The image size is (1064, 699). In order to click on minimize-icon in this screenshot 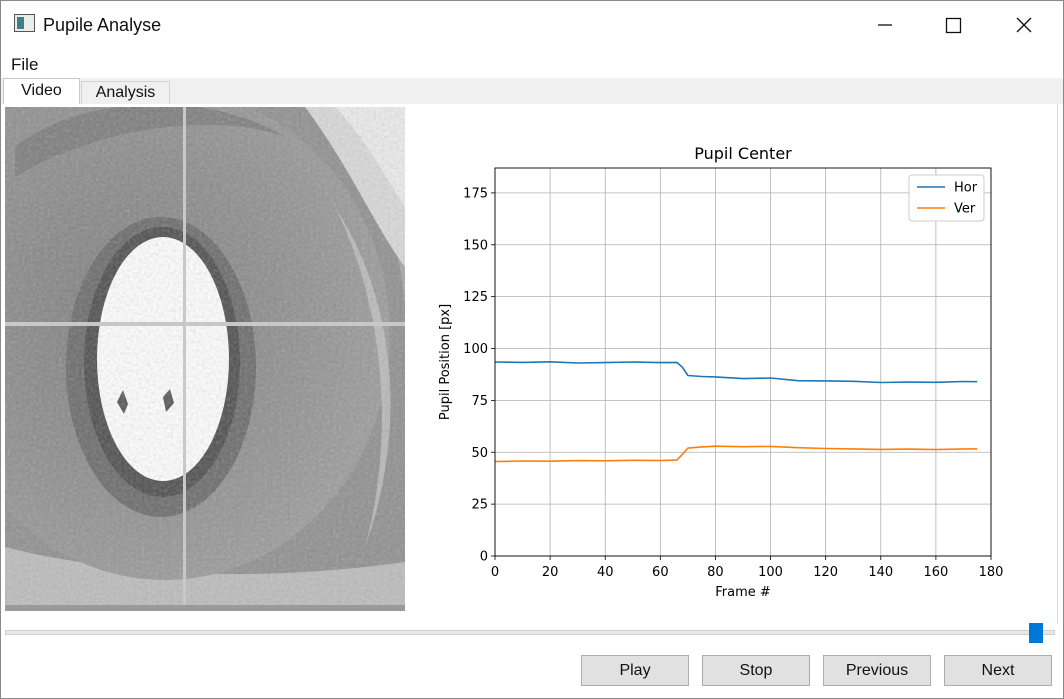, I will do `click(885, 25)`.